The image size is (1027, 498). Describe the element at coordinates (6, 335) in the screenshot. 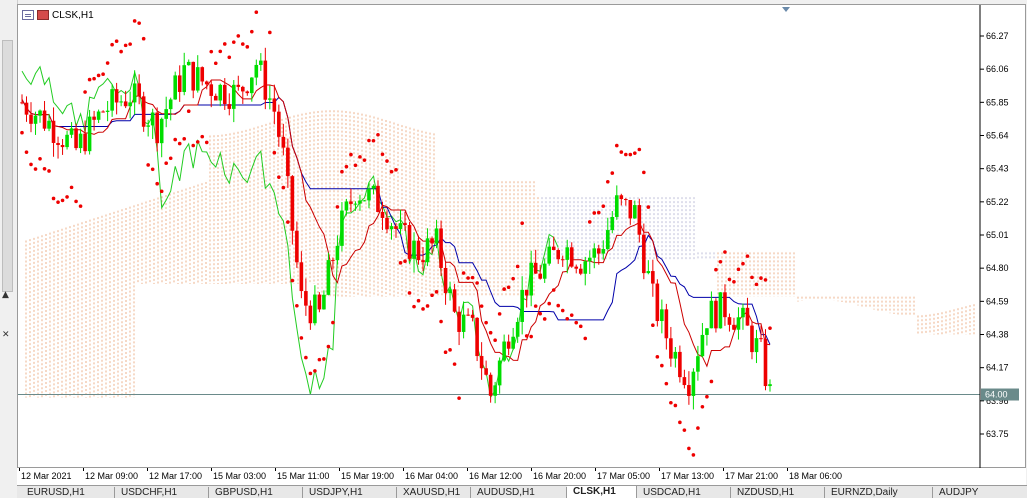

I see `close-icon: ✕` at that location.